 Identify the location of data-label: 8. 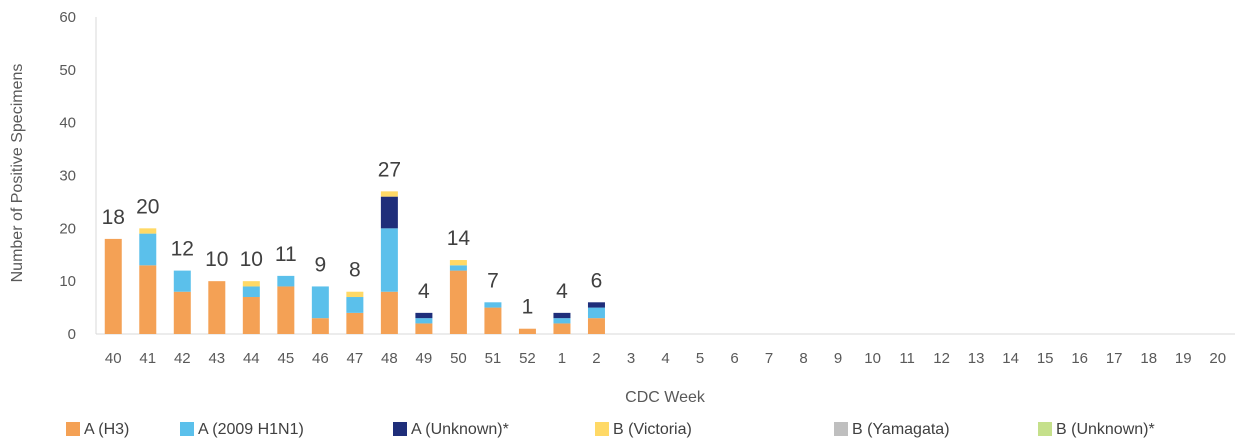
(355, 270).